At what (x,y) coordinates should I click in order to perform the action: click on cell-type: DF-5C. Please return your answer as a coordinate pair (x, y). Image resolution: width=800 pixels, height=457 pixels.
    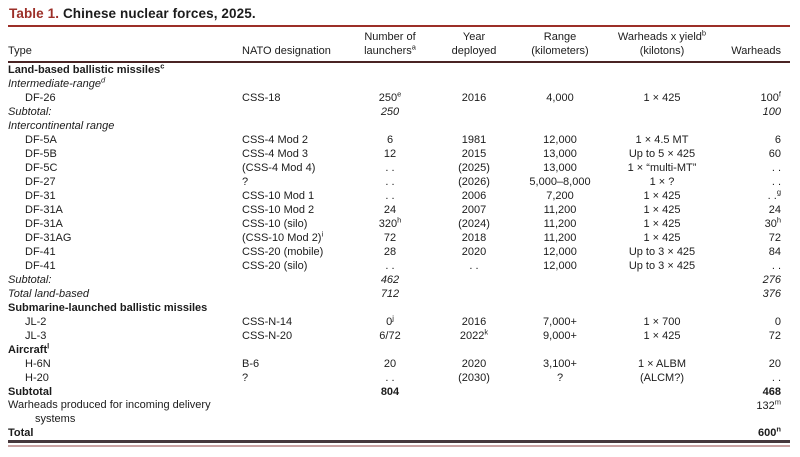
    Looking at the image, I should click on (41, 168).